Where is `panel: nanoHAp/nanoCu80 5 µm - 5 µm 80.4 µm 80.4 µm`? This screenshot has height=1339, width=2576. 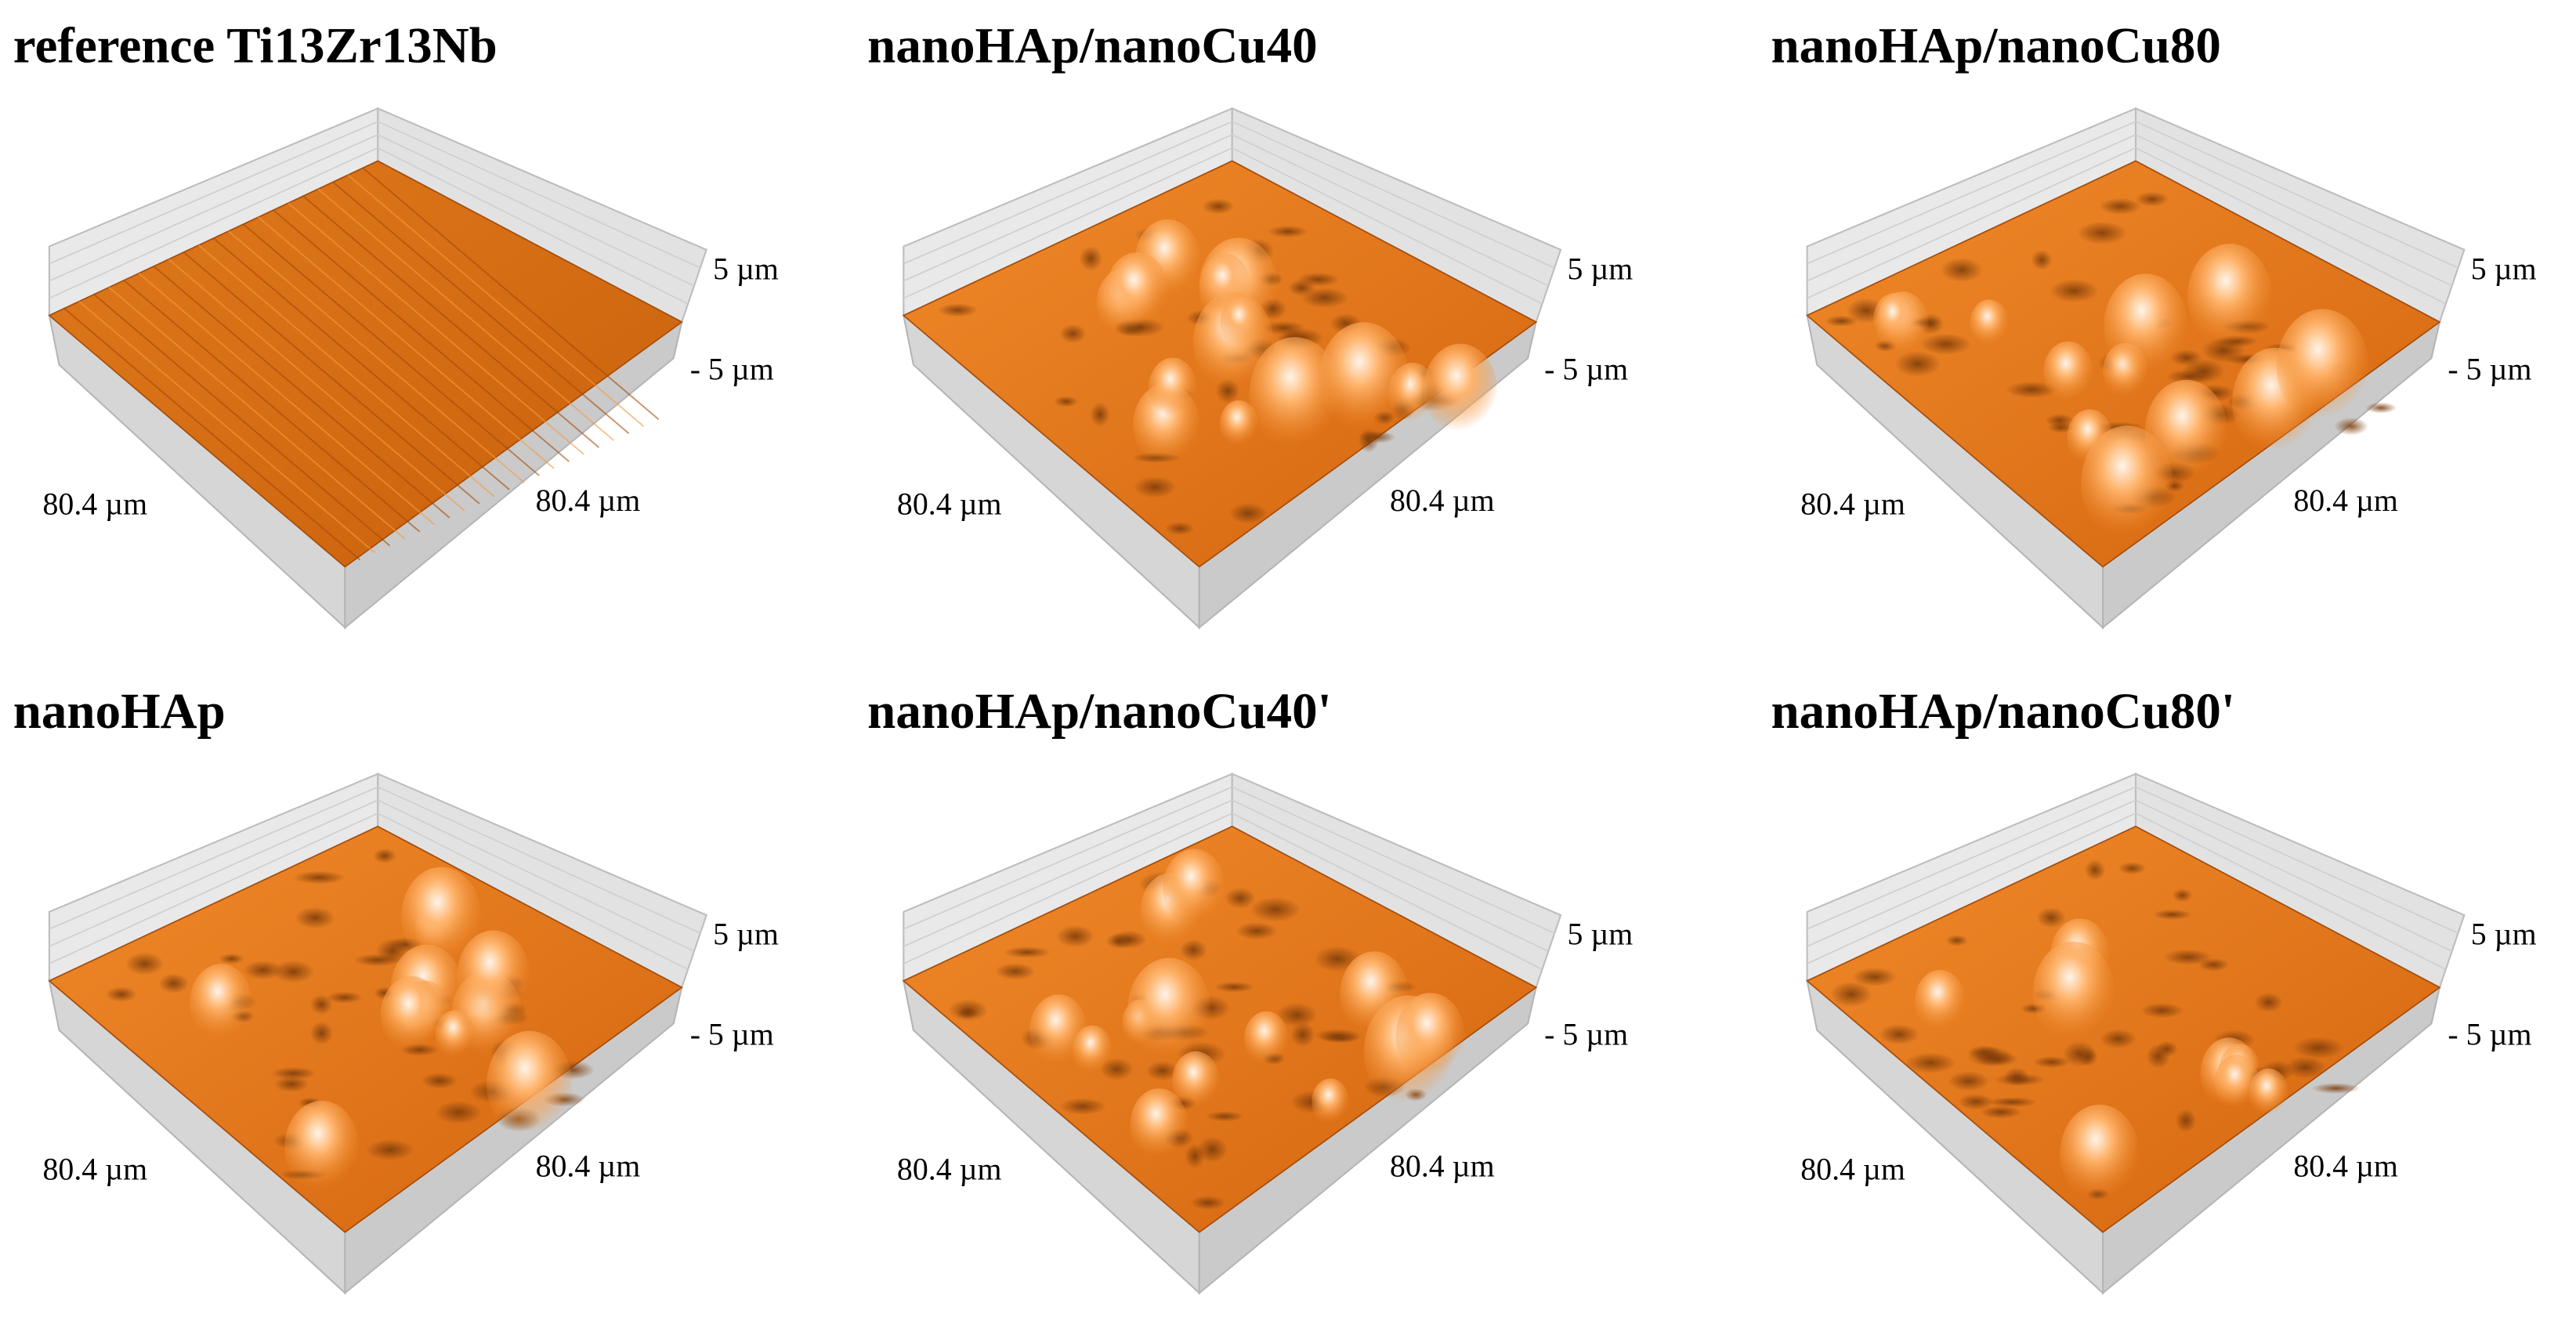
panel: nanoHAp/nanoCu80 5 µm - 5 µm 80.4 µm 80.4 µm is located at coordinates (2154, 324).